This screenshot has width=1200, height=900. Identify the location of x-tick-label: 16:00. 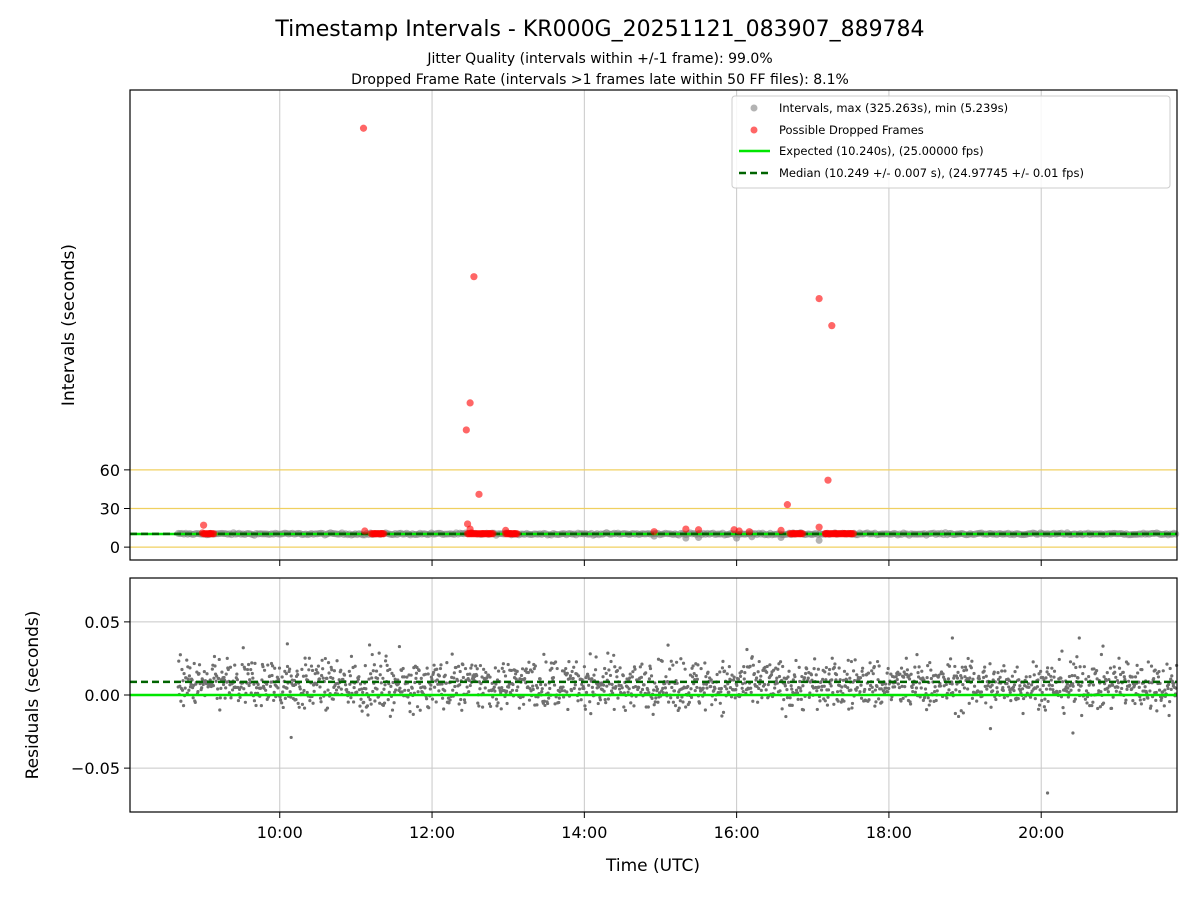
(737, 832).